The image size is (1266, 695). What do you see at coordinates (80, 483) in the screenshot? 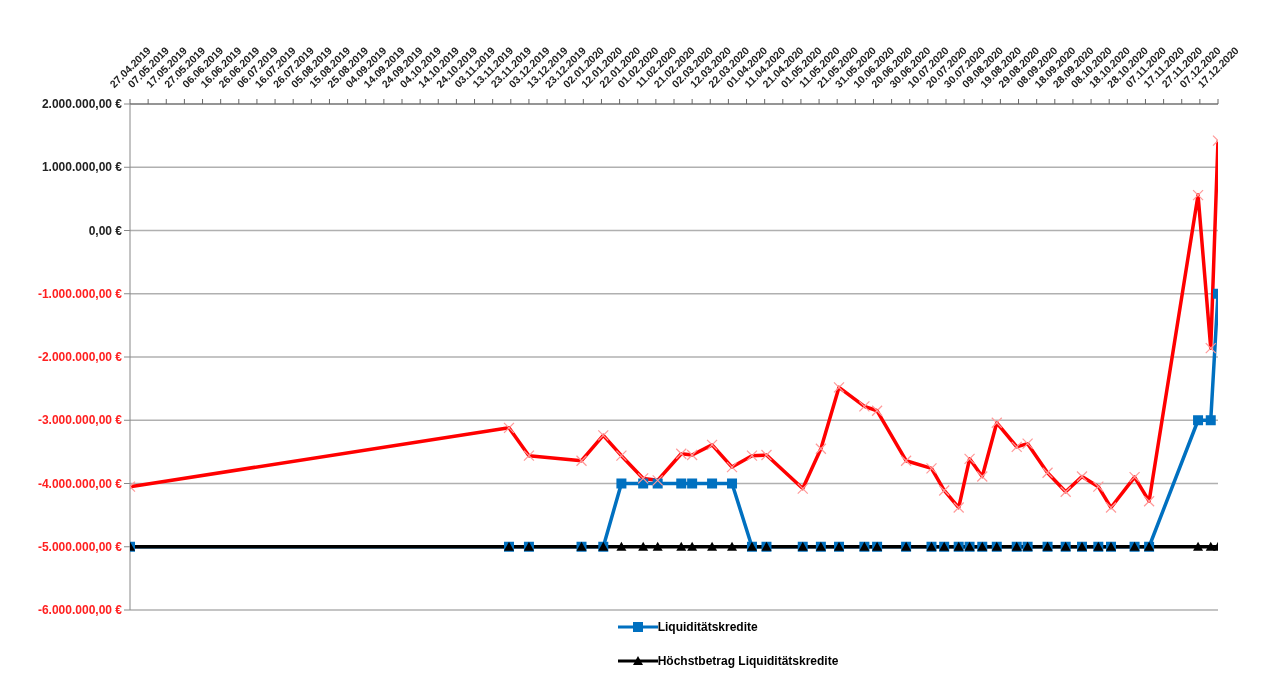
I see `y-tick-label: -4.000.000,00 €` at bounding box center [80, 483].